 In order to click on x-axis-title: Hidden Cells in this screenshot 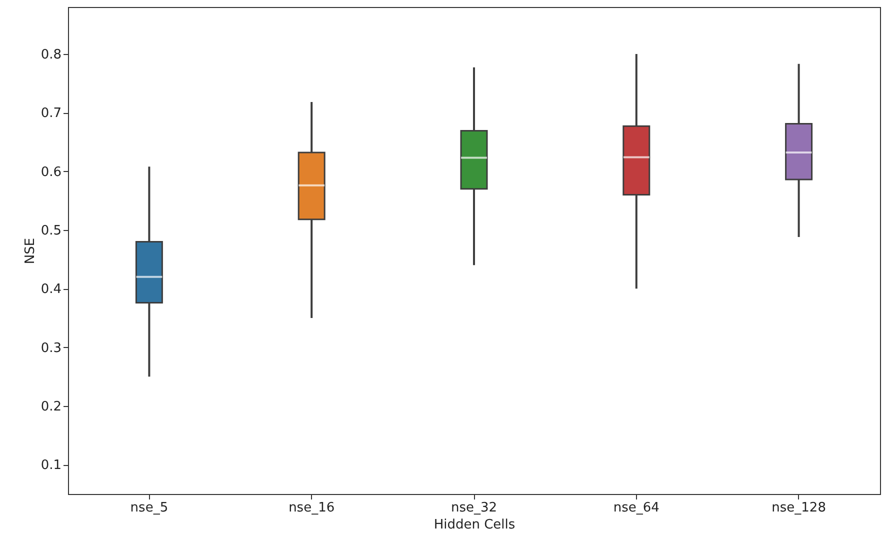, I will do `click(475, 525)`.